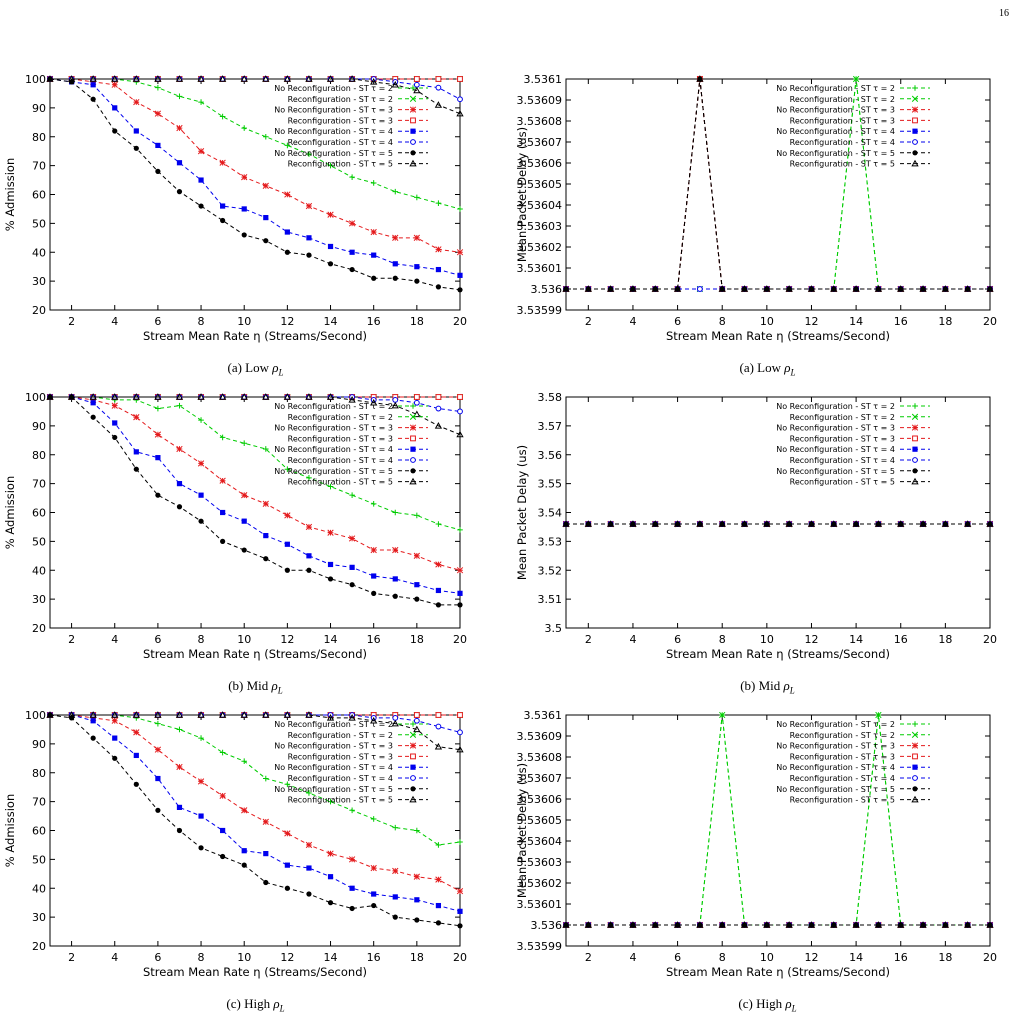 The width and height of the screenshot is (1023, 1021). Describe the element at coordinates (550, 484) in the screenshot. I see `y-tick-label: 3.55` at that location.